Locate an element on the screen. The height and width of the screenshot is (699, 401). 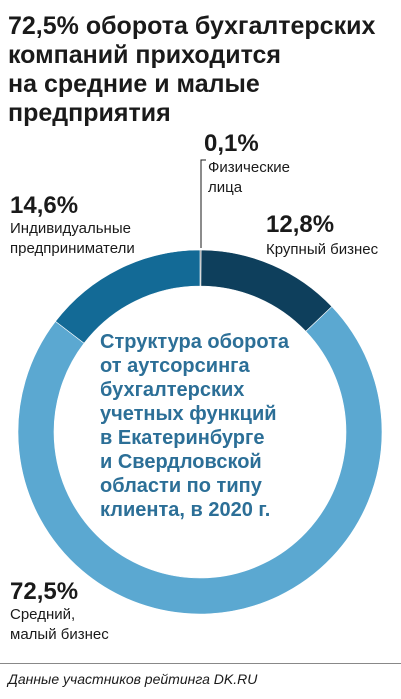
caption-line: области по типу is located at coordinates (181, 486).